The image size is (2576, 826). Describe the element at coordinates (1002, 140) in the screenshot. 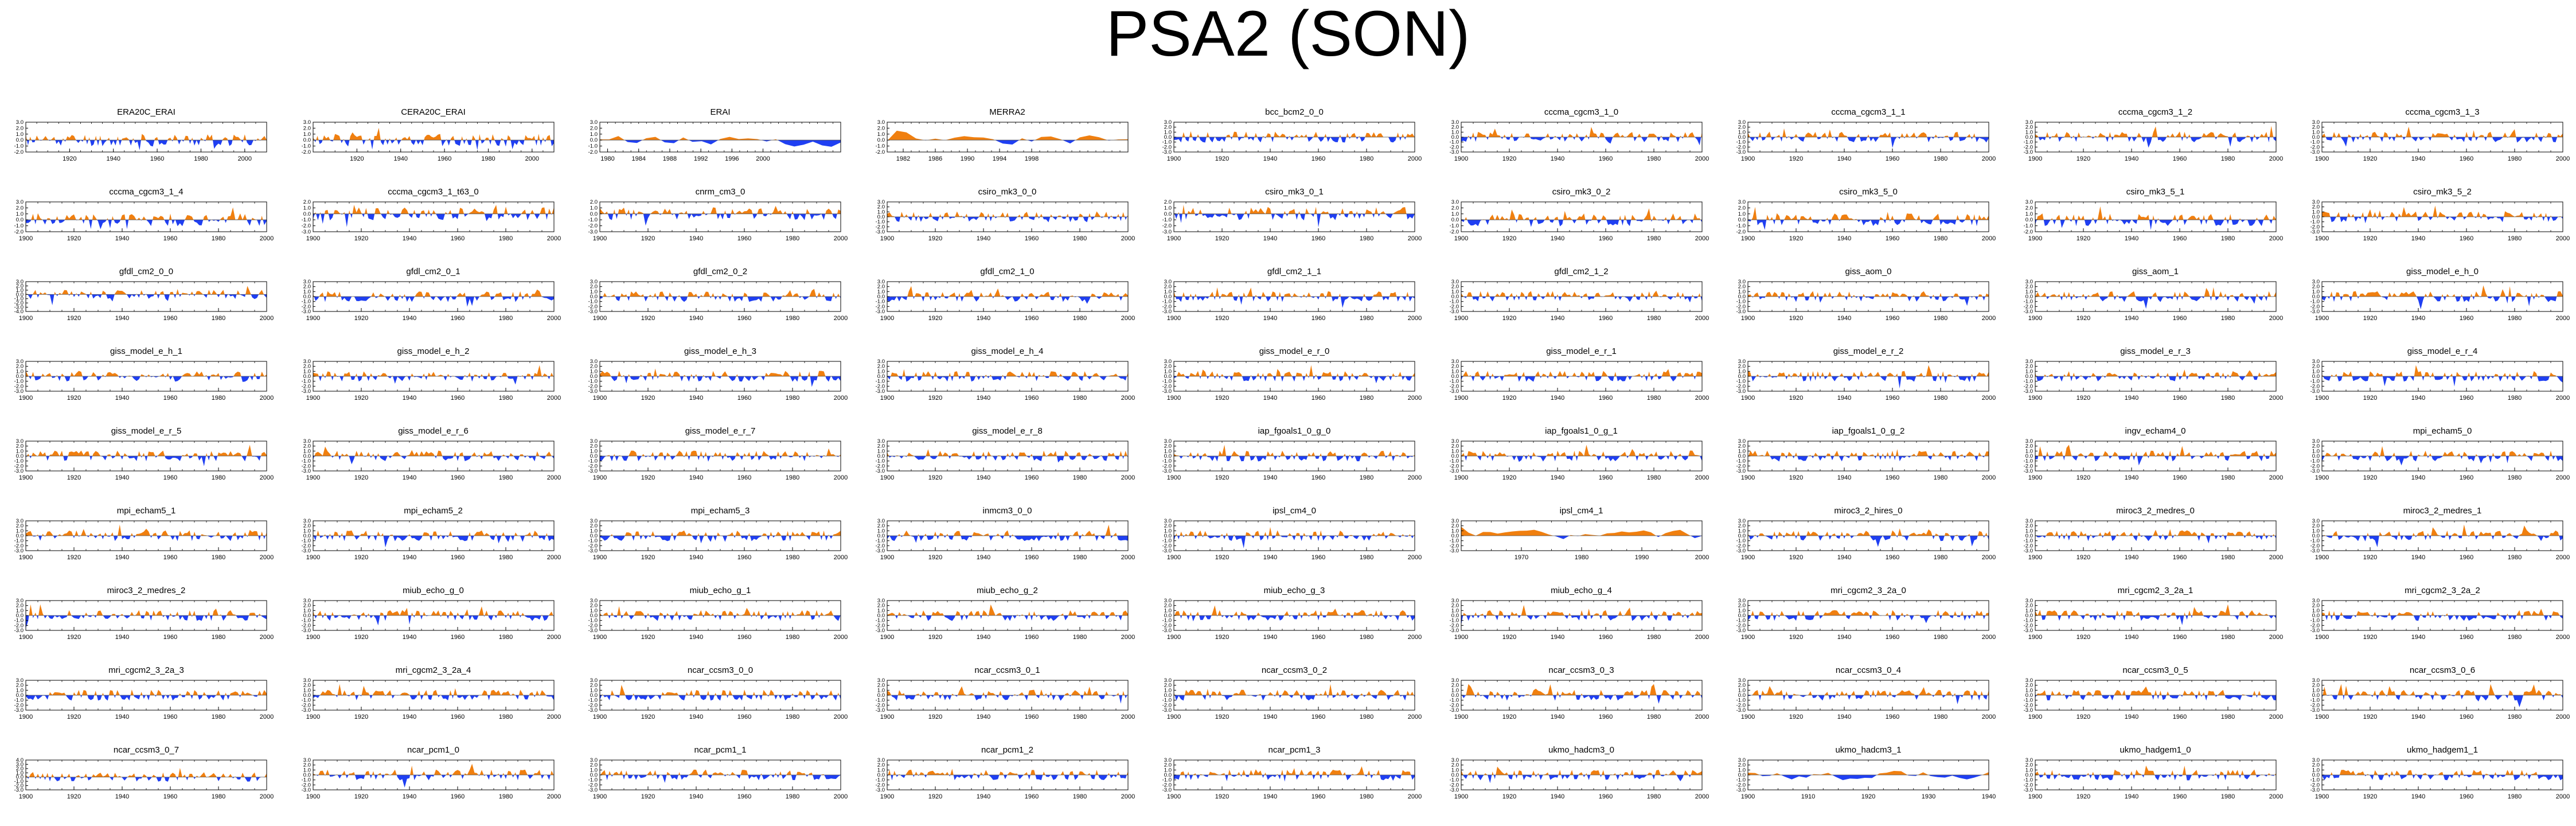

I see `panel-chart: -2.0-1.00.01.02.03.0 1982 1986 1990 1994 1998` at that location.